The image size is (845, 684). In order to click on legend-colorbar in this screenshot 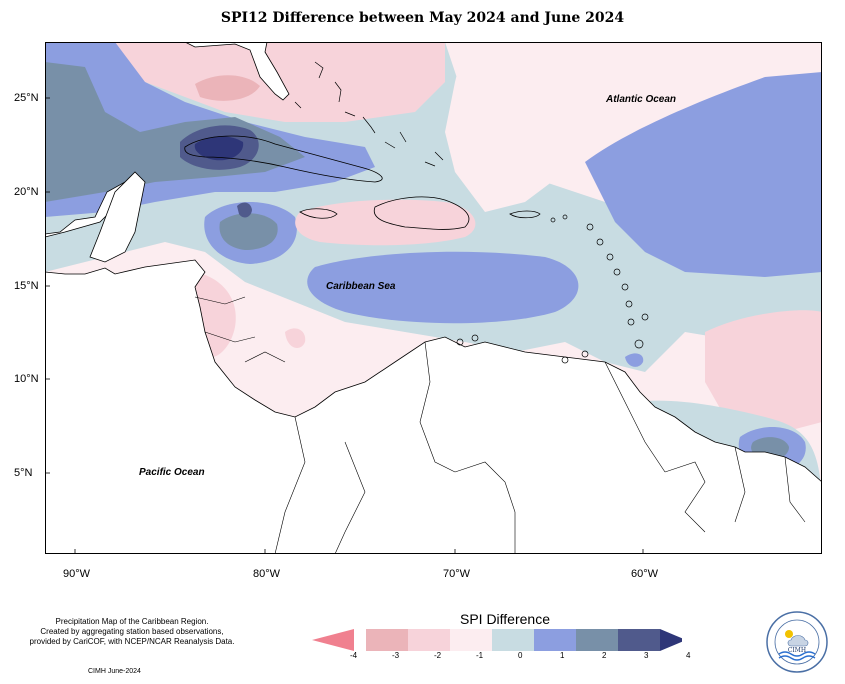, I will do `click(499, 640)`.